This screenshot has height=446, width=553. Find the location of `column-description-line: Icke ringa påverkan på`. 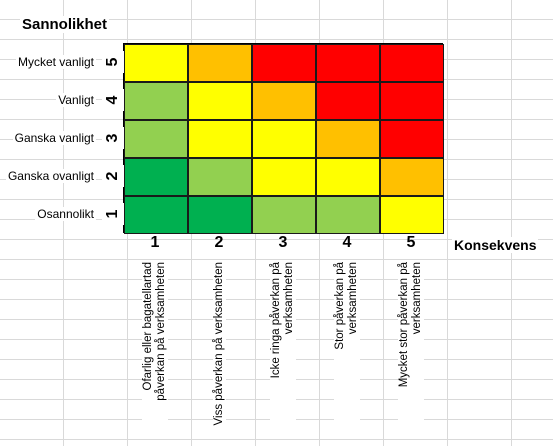

column-description-line: Icke ringa påverkan på is located at coordinates (276, 320).